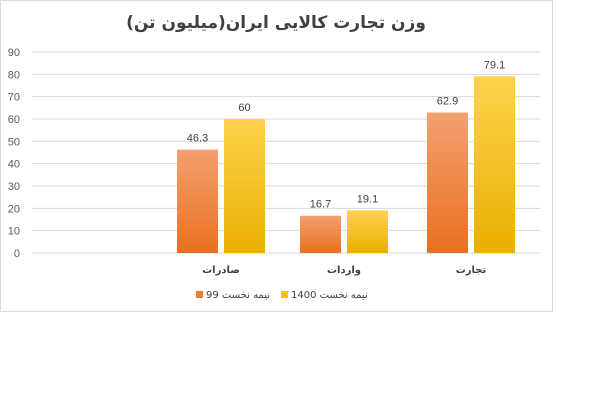  Describe the element at coordinates (14, 153) in the screenshot. I see `y-axis-ticks: 0 10 20 30 40 50 60 70 80 90` at that location.